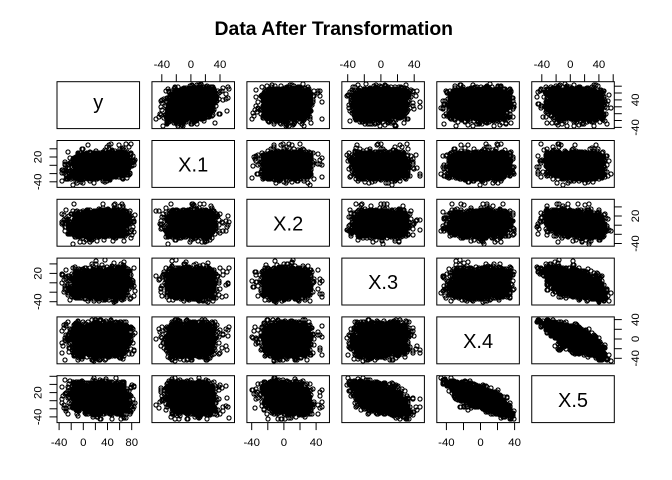 Image resolution: width=672 pixels, height=480 pixels. What do you see at coordinates (193, 166) in the screenshot?
I see `svg-text: X.1` at bounding box center [193, 166].